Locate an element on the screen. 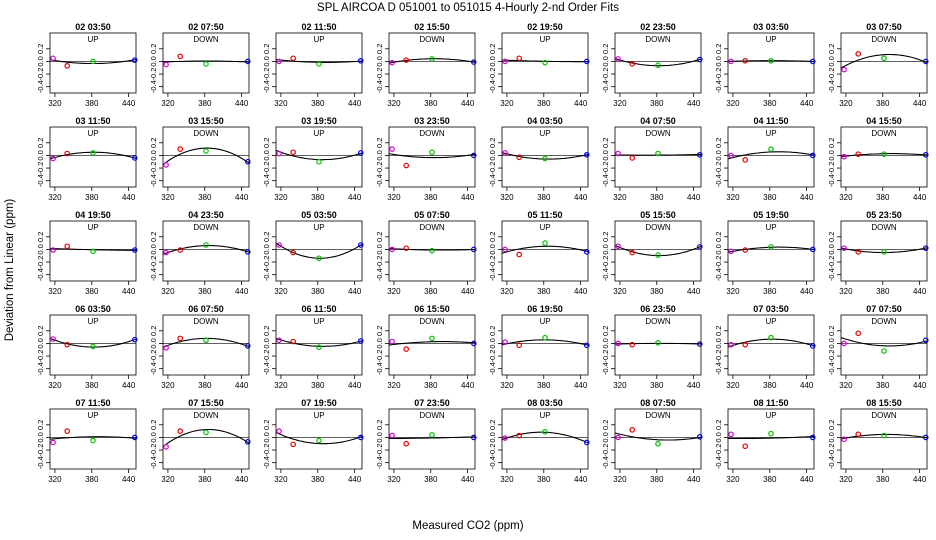 The width and height of the screenshot is (936, 540). panel: 08 07:50 DOWN -0.4-0.2 0.0 0.2 320 380 440 is located at coordinates (652, 441).